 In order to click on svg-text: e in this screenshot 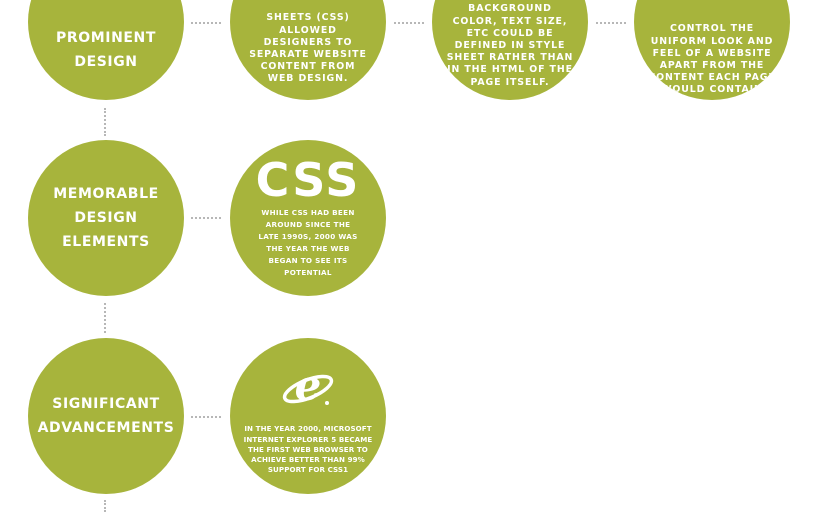, I will do `click(308, 386)`.